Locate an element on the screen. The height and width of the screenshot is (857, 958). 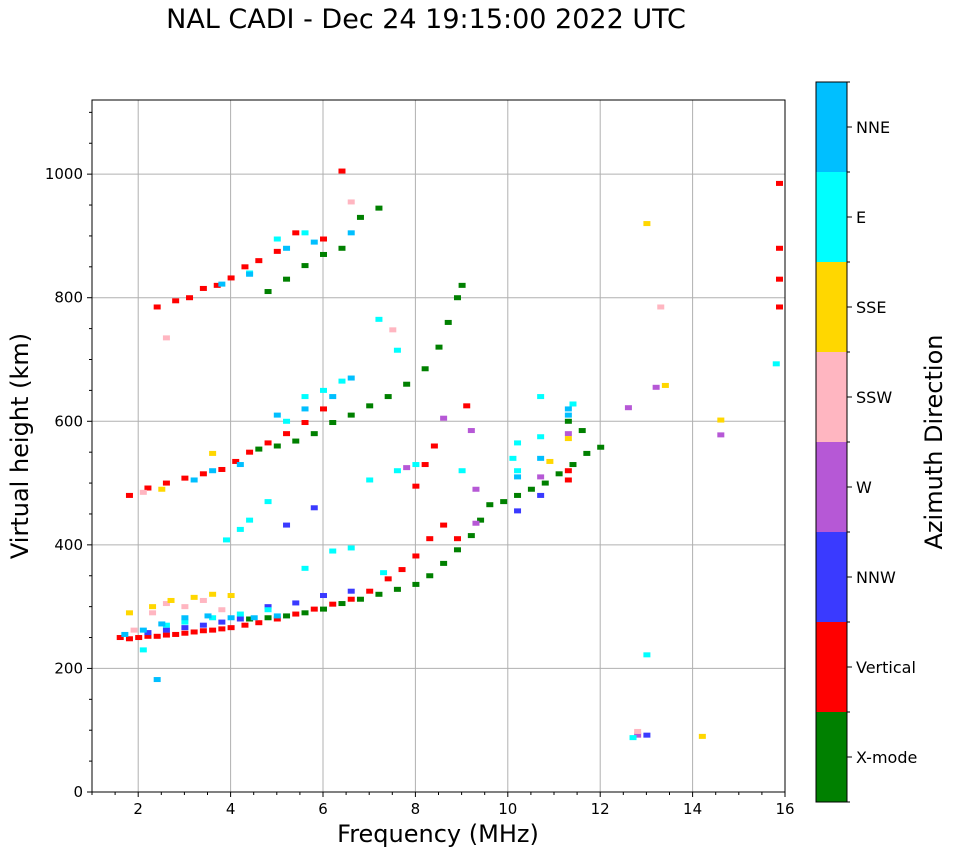
y-tick-label: 400 is located at coordinates (68, 545).